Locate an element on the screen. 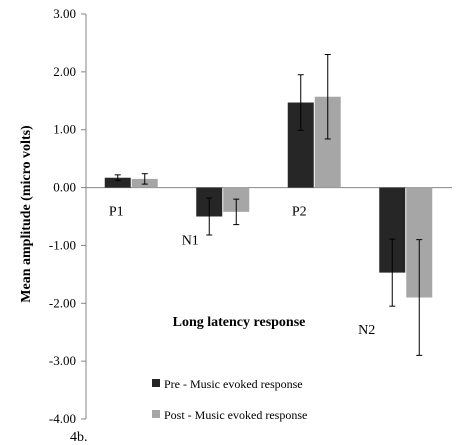  legend-label-post: Post - Music evoked response is located at coordinates (235, 415).